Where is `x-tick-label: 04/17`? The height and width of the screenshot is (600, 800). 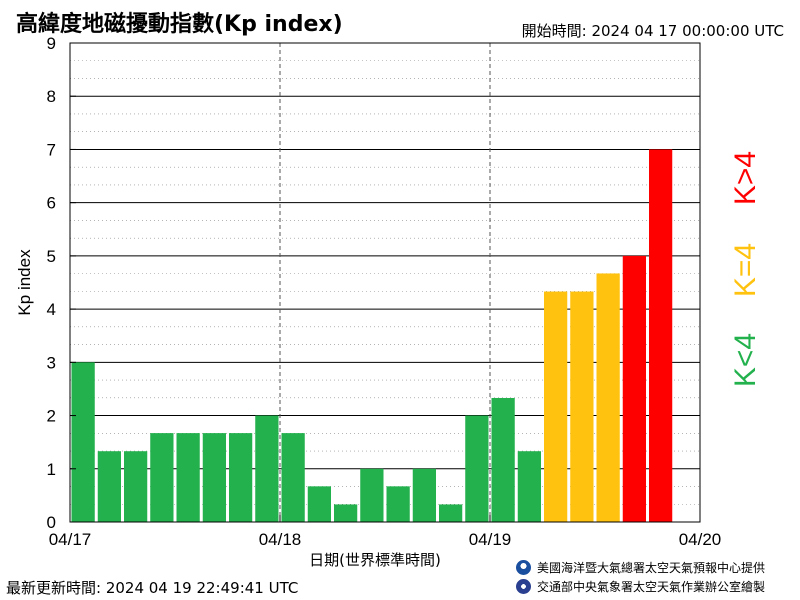
x-tick-label: 04/17 is located at coordinates (70, 539).